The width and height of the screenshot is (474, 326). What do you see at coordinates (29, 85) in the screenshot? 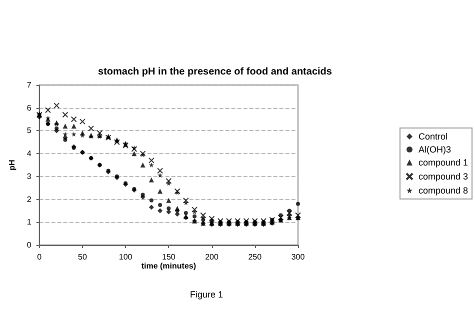
I see `y-tick-label: 7` at bounding box center [29, 85].